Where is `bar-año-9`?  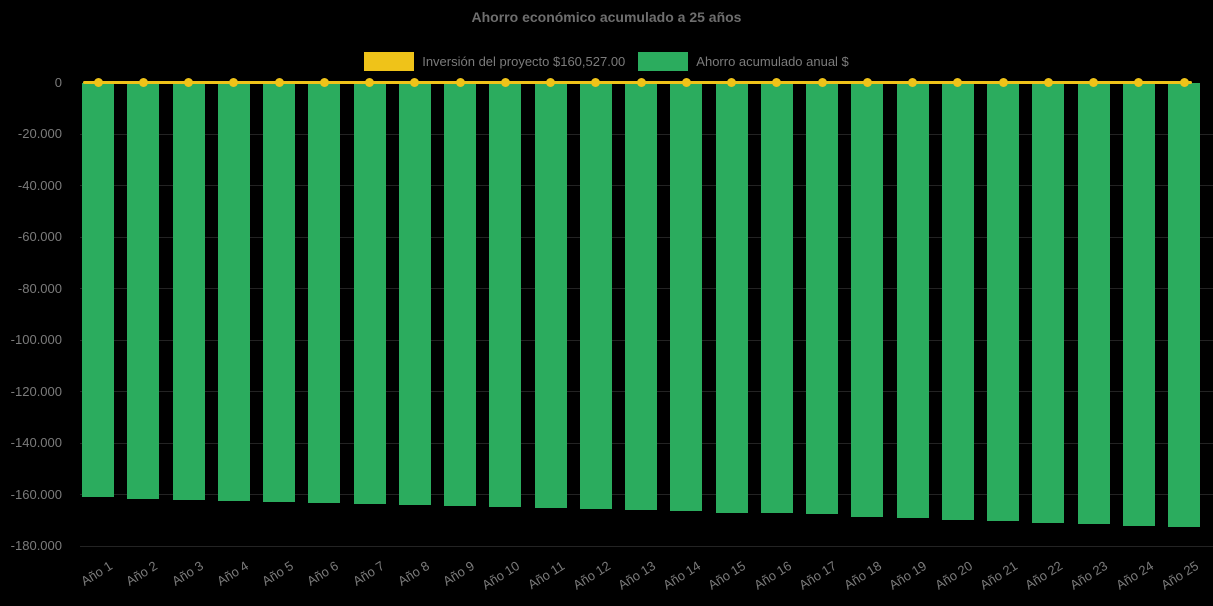
bar-año-9 is located at coordinates (460, 294).